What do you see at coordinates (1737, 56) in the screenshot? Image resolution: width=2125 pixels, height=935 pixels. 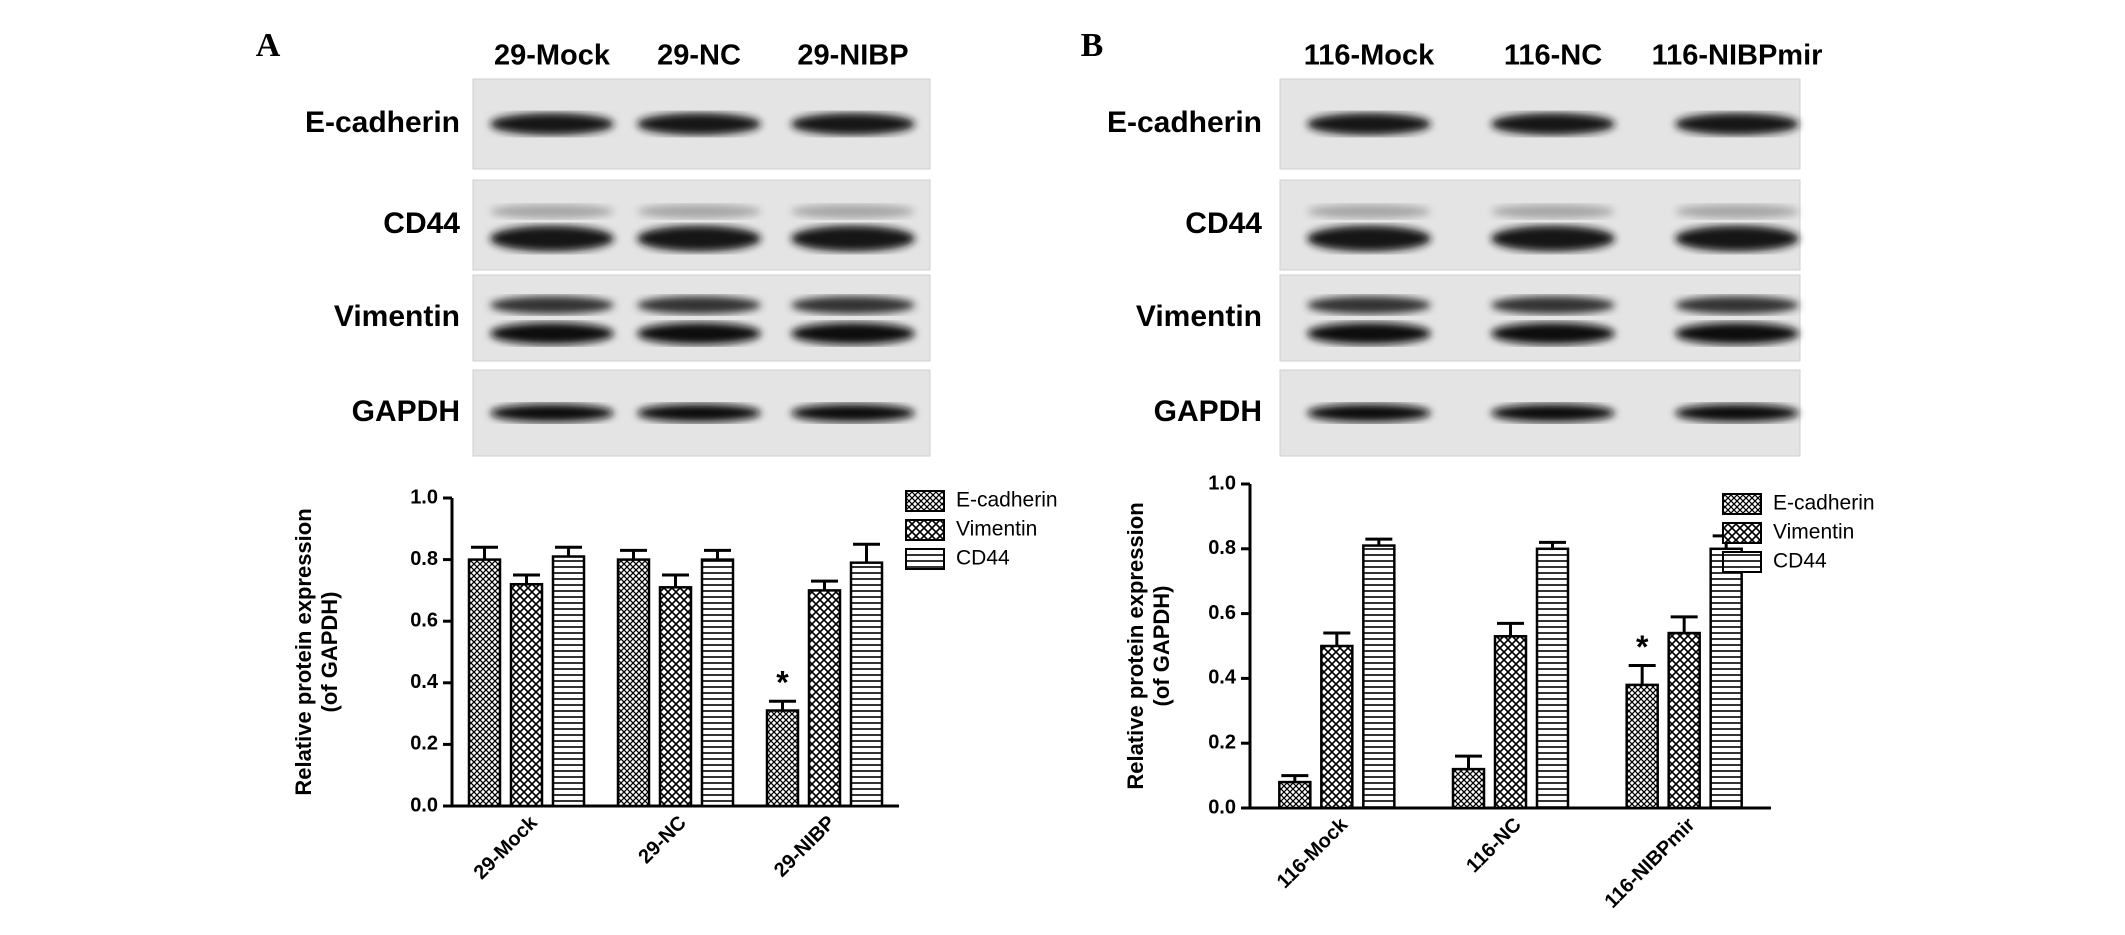 I see `lane-label: 116-NIBPmir` at bounding box center [1737, 56].